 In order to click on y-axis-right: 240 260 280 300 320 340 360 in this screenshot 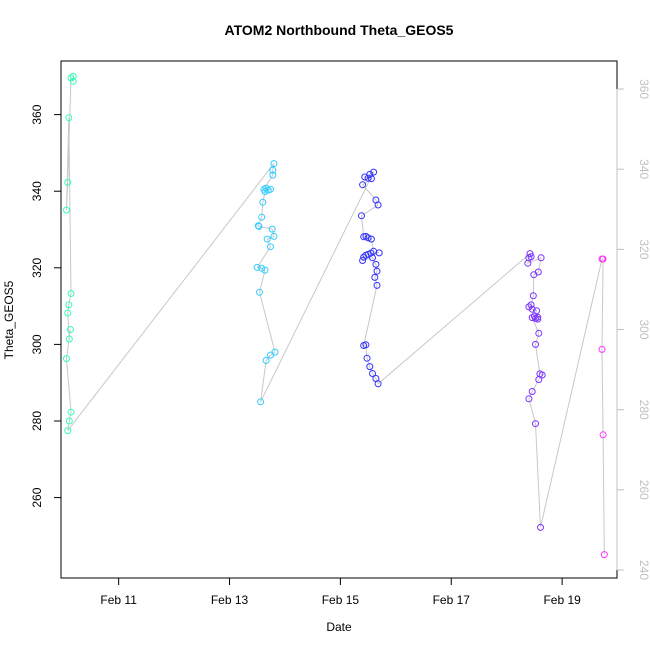, I will do `click(633, 329)`.